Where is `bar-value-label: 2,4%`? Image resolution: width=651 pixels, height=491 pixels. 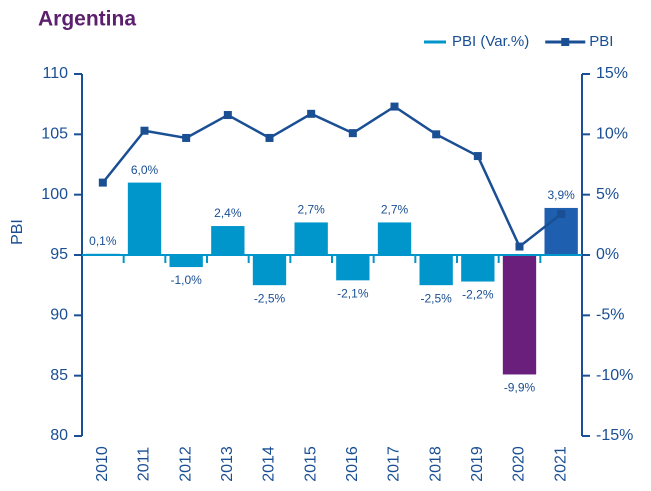
bar-value-label: 2,4% is located at coordinates (228, 213).